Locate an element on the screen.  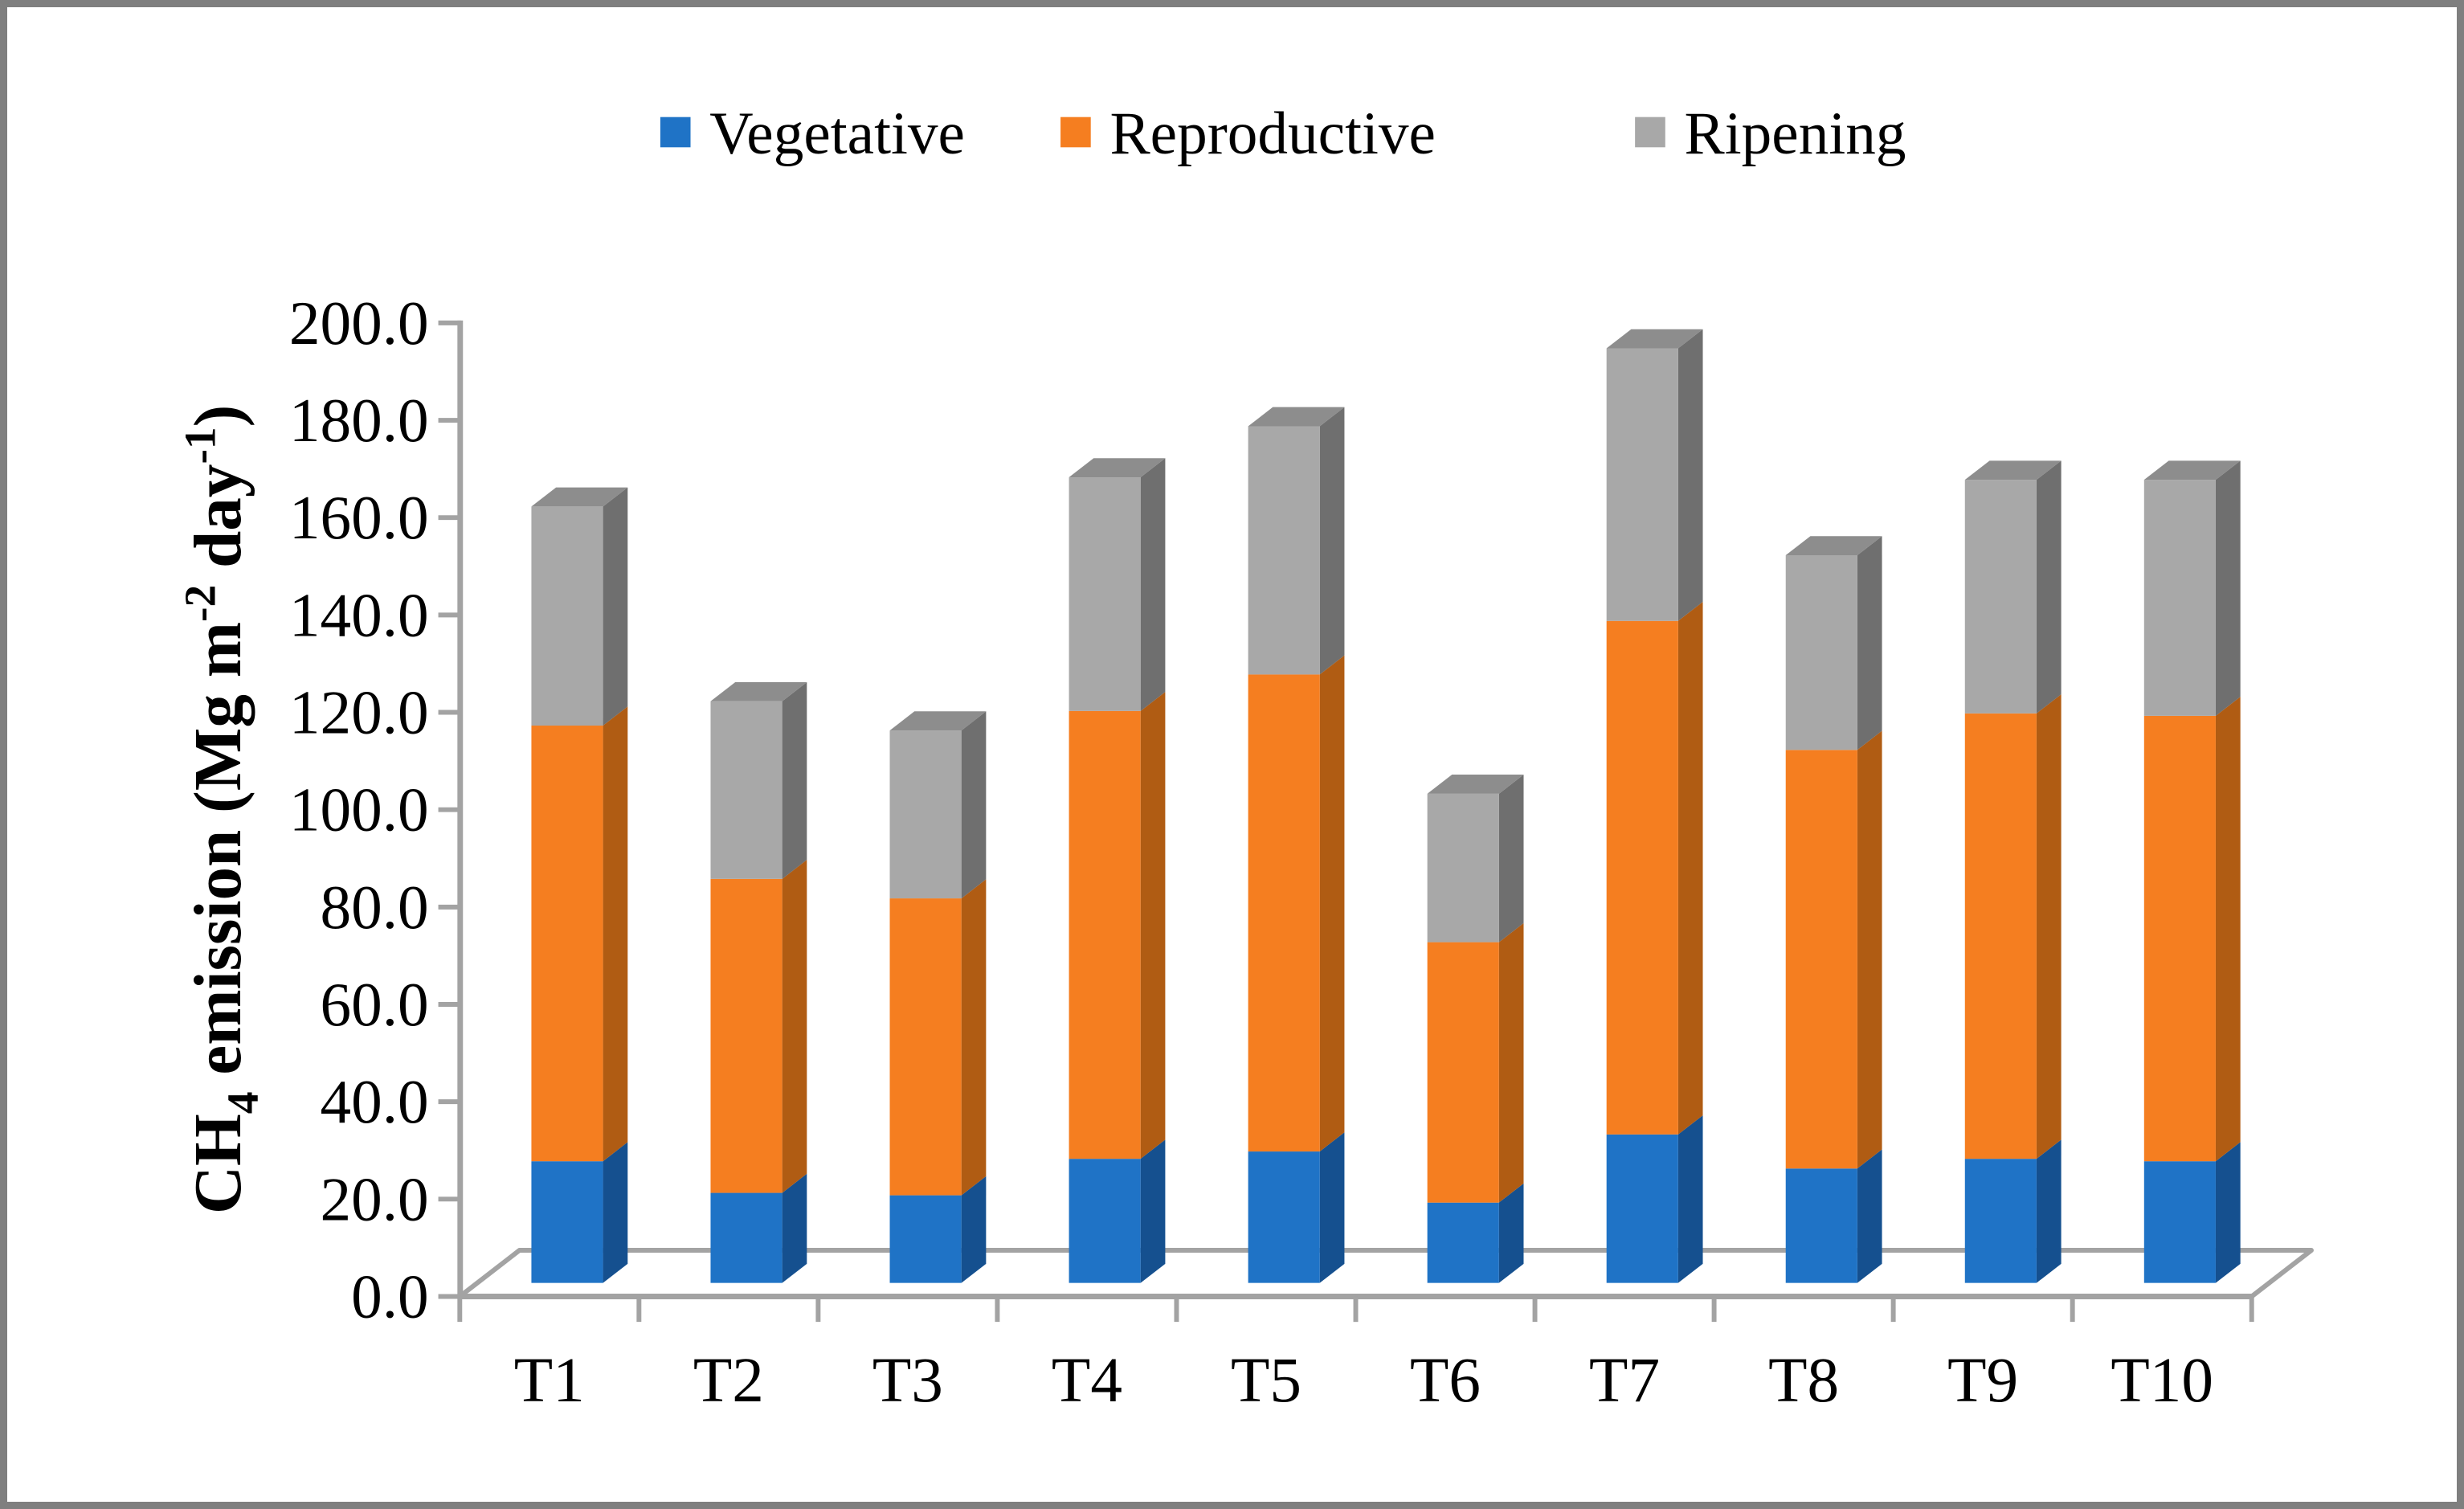
bar-segment-side-vegetative-T1 is located at coordinates (616, 1212).